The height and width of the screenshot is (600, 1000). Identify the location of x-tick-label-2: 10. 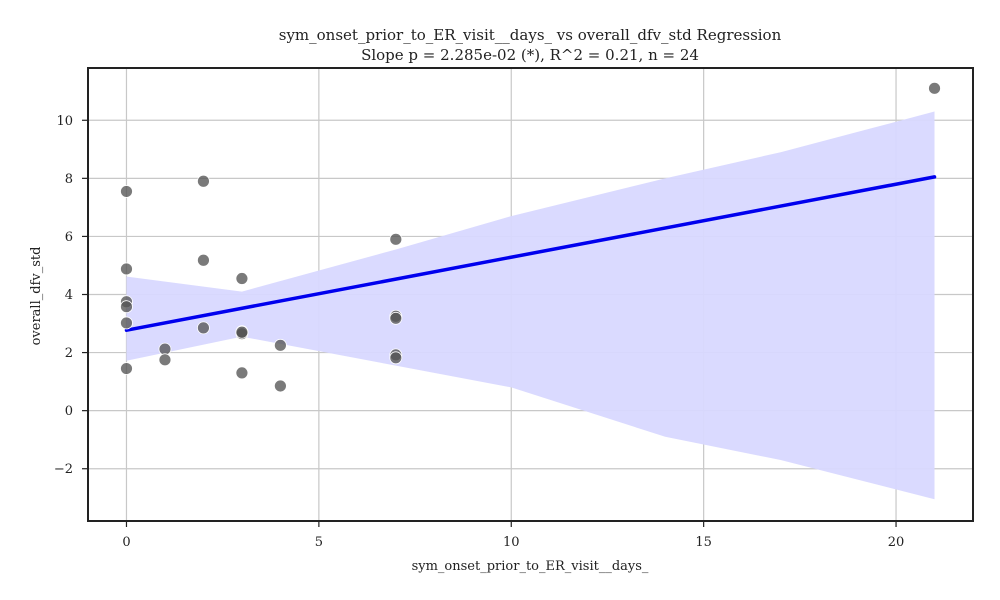
(511, 542).